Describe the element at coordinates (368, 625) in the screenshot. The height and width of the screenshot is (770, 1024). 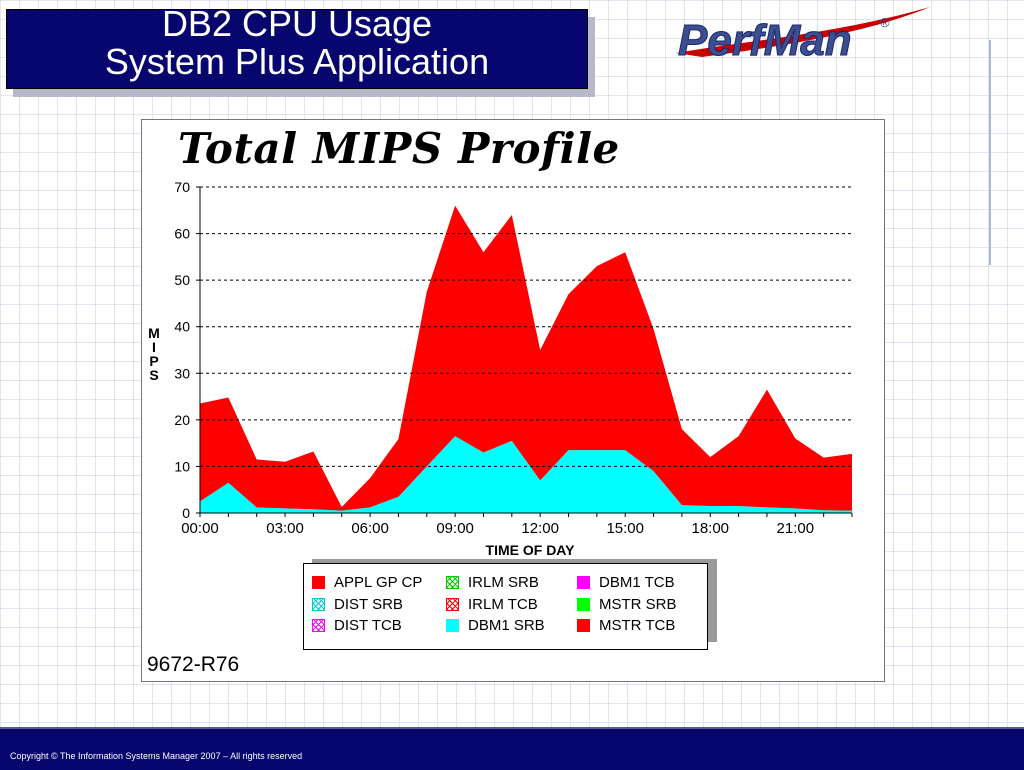
I see `legend-label: DIST TCB` at that location.